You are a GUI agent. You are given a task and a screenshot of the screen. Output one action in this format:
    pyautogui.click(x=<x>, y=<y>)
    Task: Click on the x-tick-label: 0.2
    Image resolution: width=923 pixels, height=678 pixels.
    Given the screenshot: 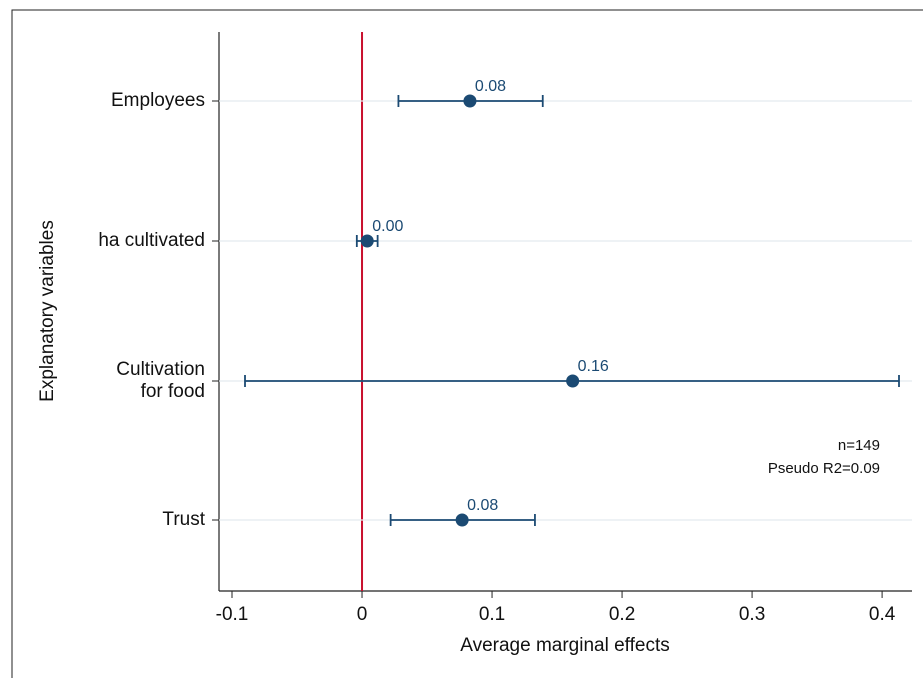 What is the action you would take?
    pyautogui.click(x=622, y=614)
    